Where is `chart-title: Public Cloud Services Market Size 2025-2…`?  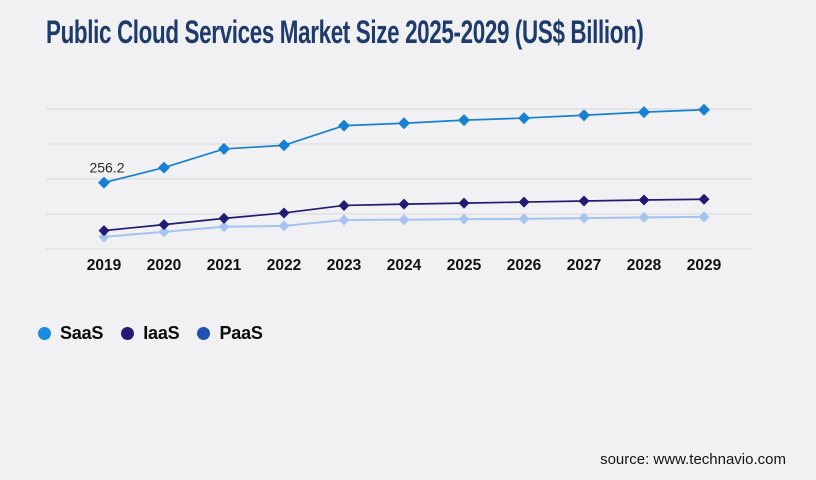 chart-title: Public Cloud Services Market Size 2025-2… is located at coordinates (345, 32).